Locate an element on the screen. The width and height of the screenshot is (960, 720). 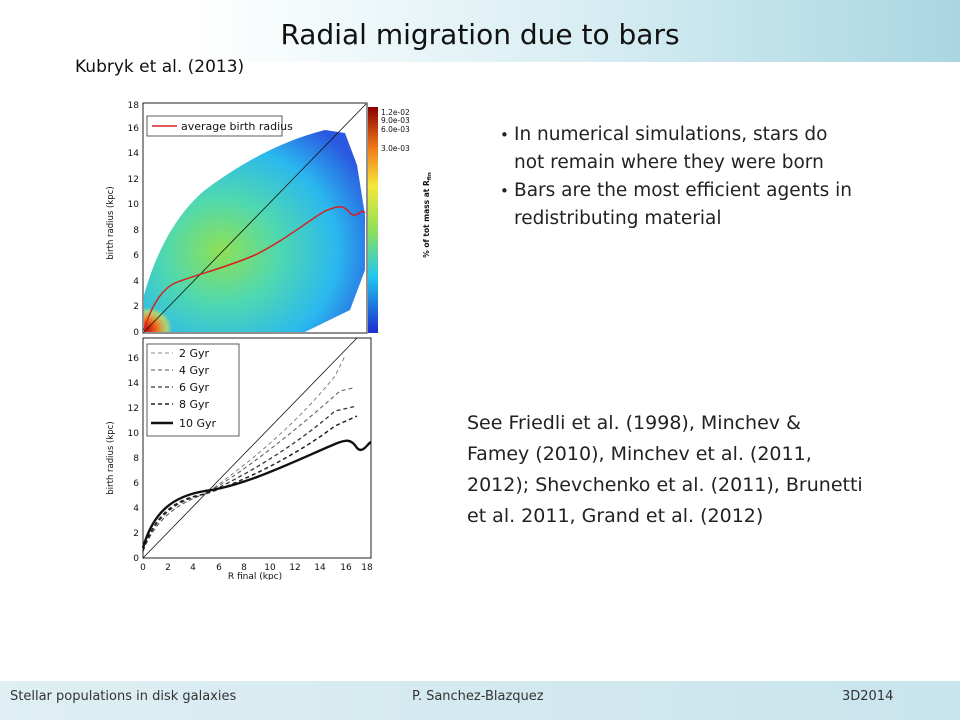
top-legend is located at coordinates (214, 126).